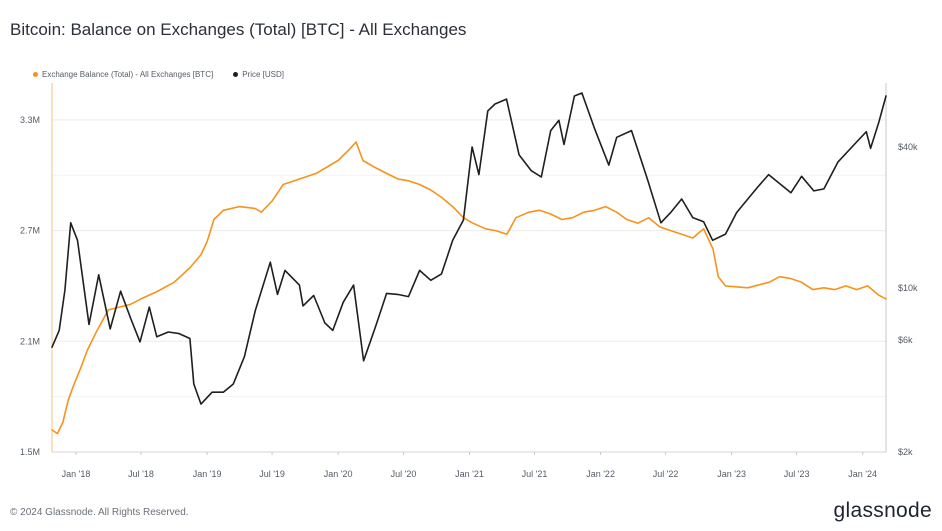 This screenshot has width=942, height=531. I want to click on y-left-tick-label: 1.5M, so click(30, 452).